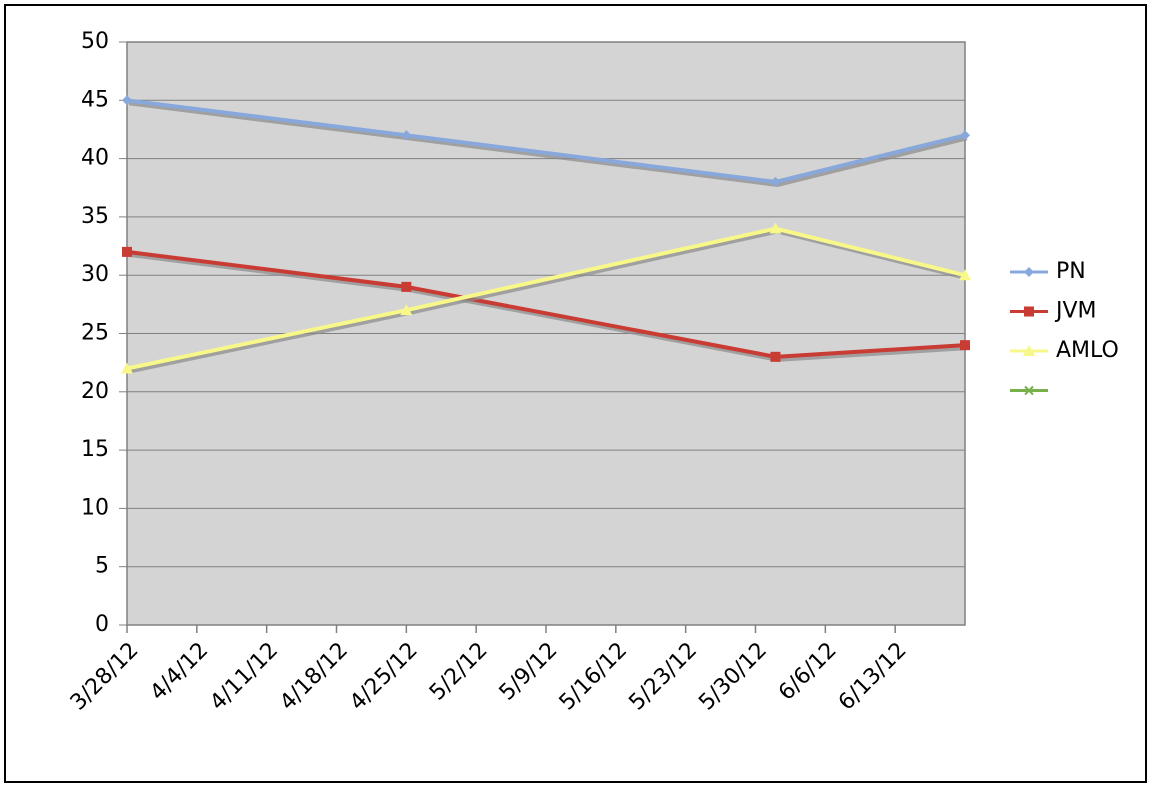 The height and width of the screenshot is (788, 1152). Describe the element at coordinates (95, 449) in the screenshot. I see `y-tick-label: 15` at that location.